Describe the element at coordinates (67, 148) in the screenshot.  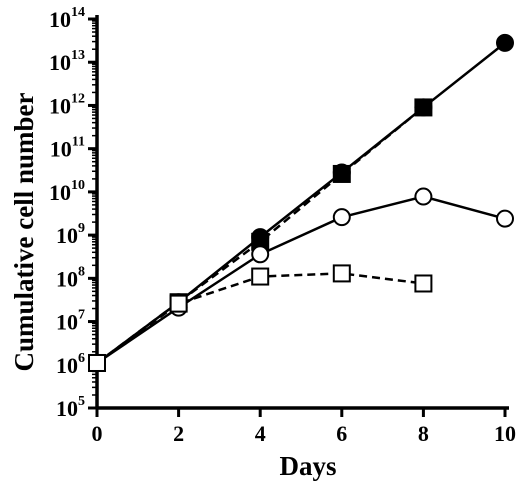
I see `y-tick-label: 10¹¹` at that location.